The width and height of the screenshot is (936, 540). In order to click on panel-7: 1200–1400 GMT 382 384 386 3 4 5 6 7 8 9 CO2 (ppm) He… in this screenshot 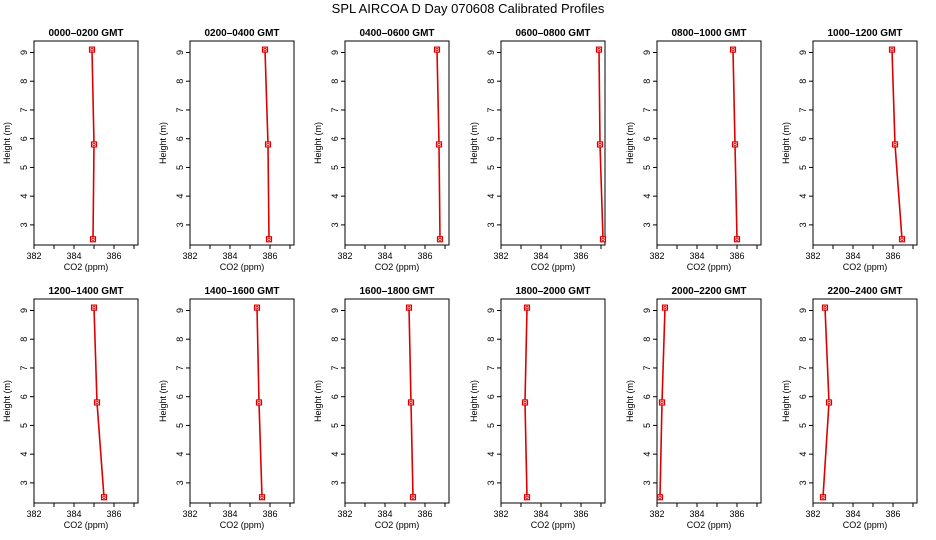, I will do `click(70, 408)`.